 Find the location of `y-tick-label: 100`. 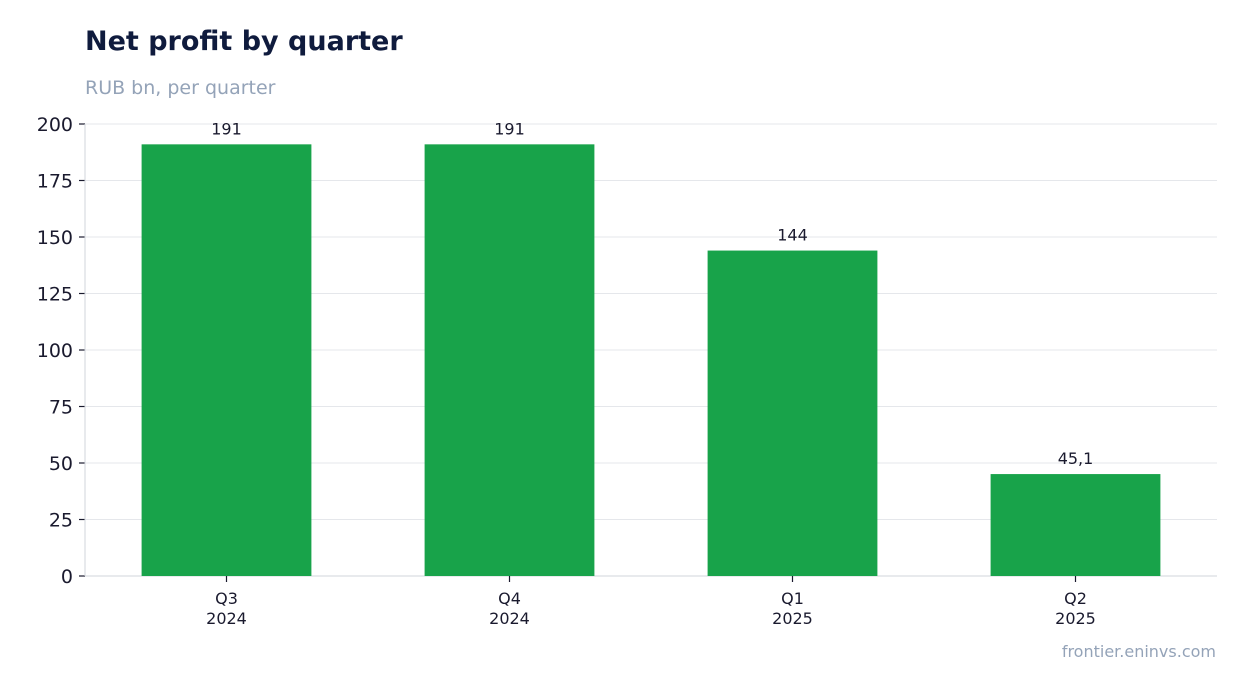

y-tick-label: 100 is located at coordinates (55, 351).